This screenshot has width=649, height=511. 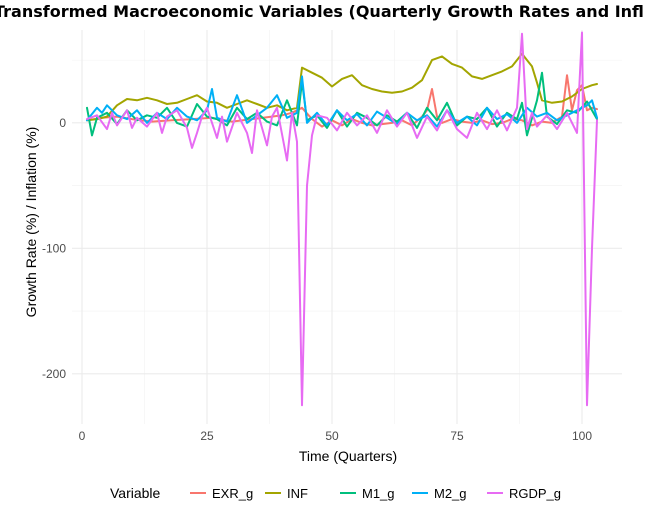 What do you see at coordinates (207, 436) in the screenshot?
I see `x-tick-label: 25` at bounding box center [207, 436].